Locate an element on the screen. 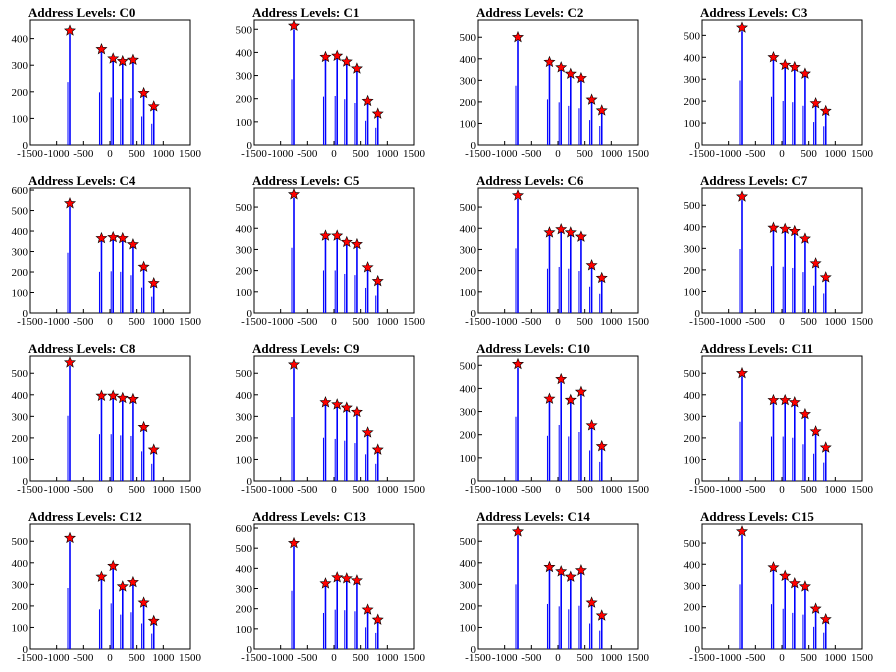 The image size is (896, 672). chart-title: Address Levels: C5 is located at coordinates (306, 180).